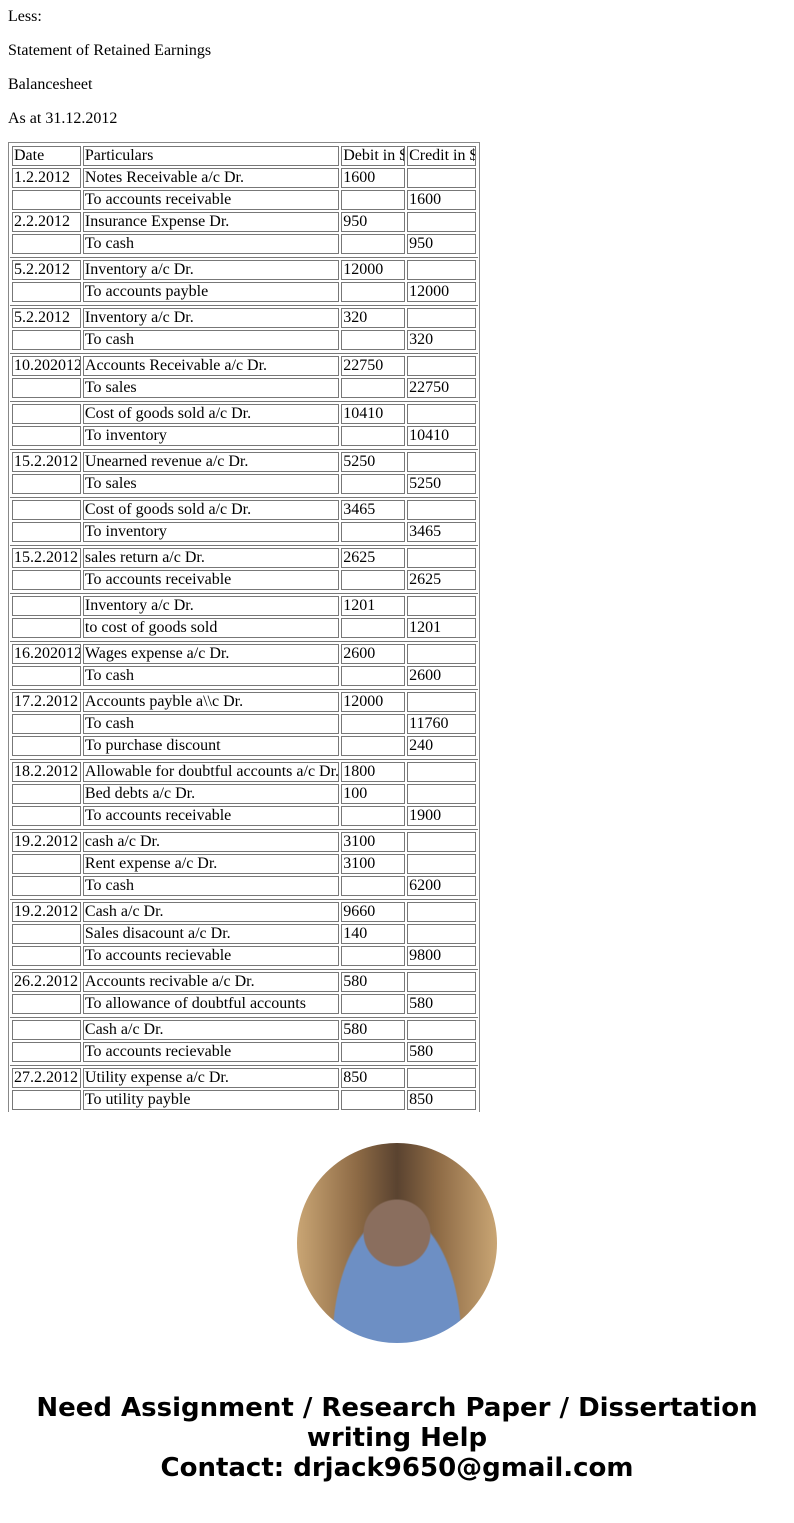 The image size is (794, 1523). What do you see at coordinates (211, 982) in the screenshot?
I see `particulars-cell: Accounts recivable a/c Dr.` at bounding box center [211, 982].